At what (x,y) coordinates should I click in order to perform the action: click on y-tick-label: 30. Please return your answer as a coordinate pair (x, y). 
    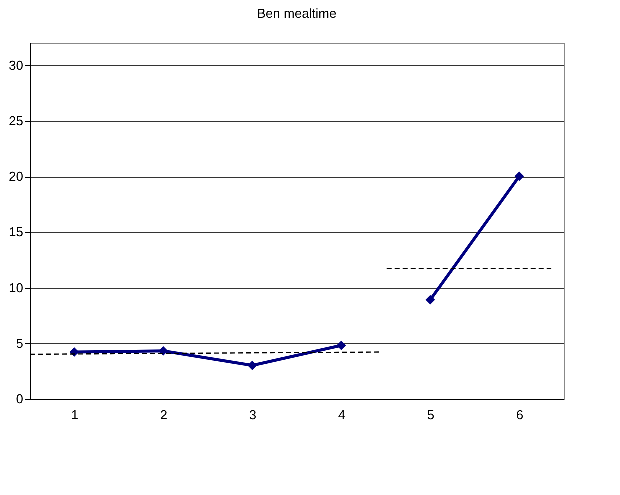
    Looking at the image, I should click on (16, 65).